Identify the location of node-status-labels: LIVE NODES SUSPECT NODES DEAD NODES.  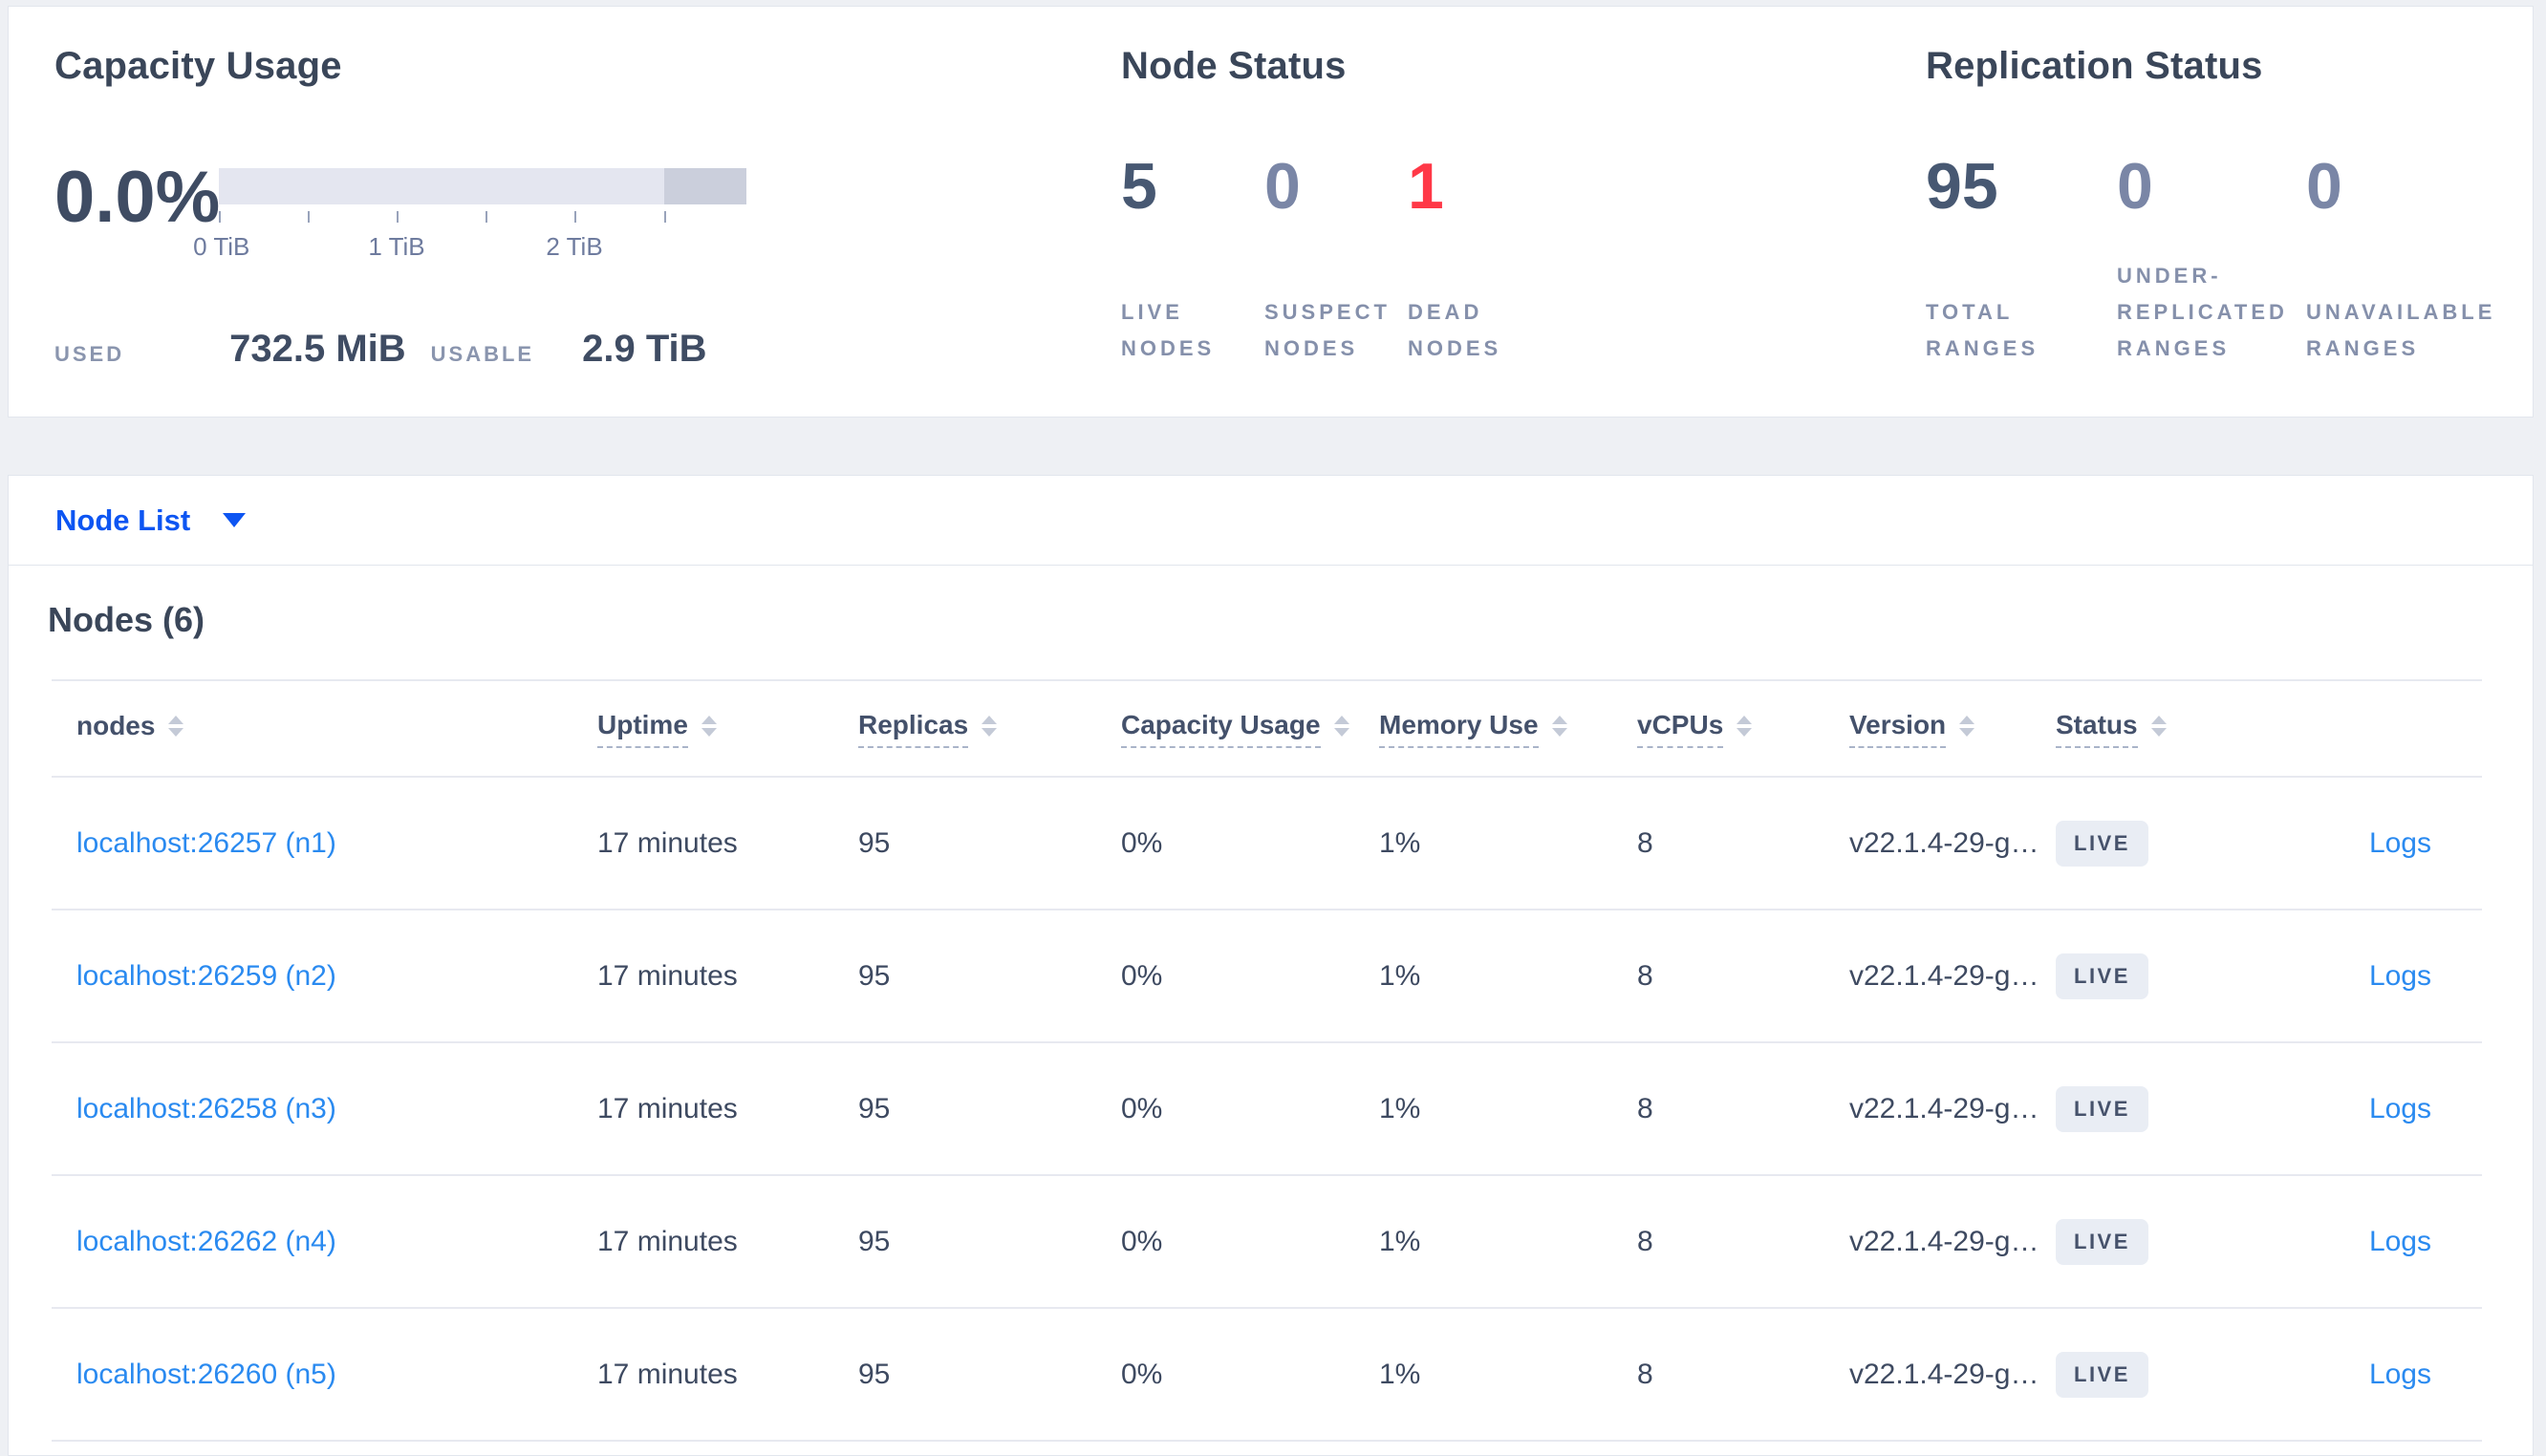
(1311, 331).